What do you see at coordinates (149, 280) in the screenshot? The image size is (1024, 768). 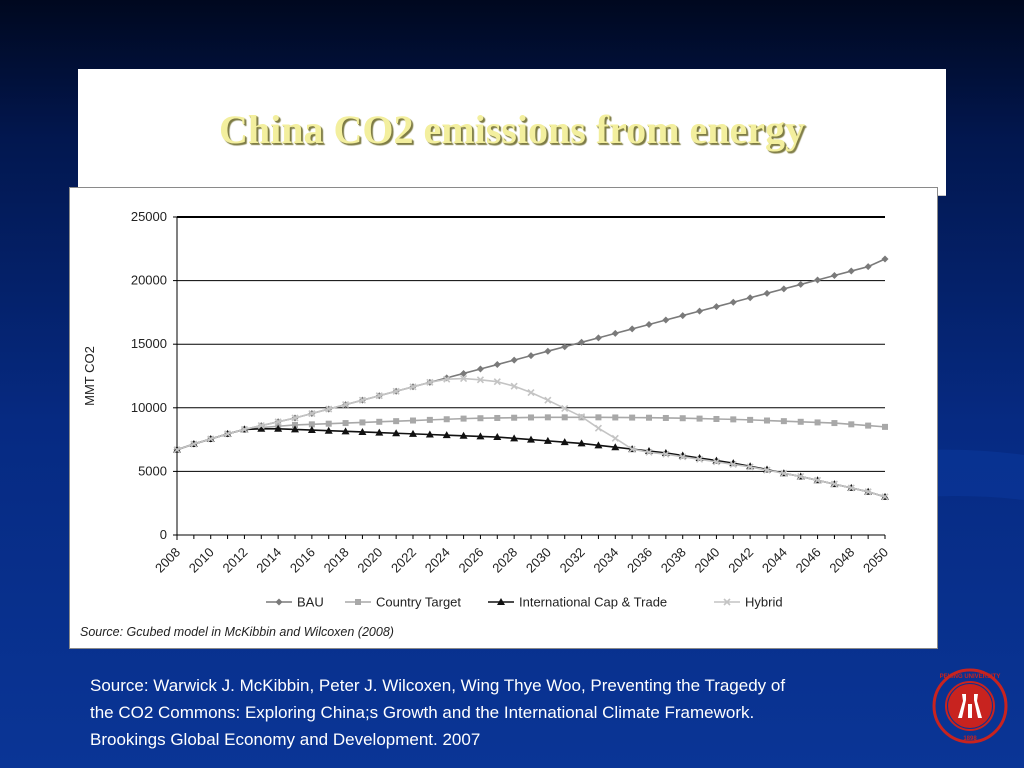 I see `y-tick-label: 20000` at bounding box center [149, 280].